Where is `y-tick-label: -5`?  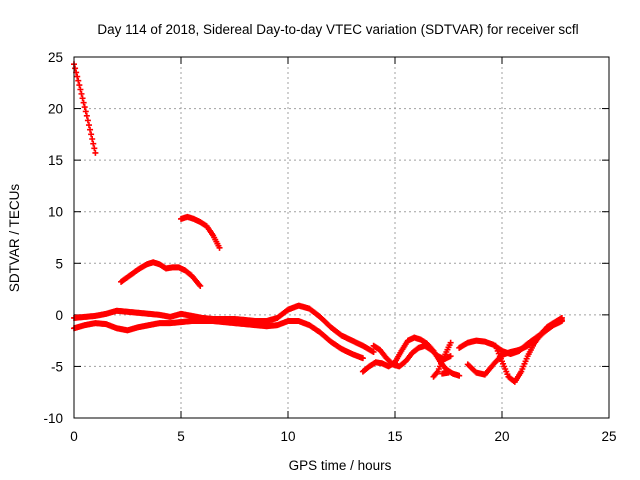 y-tick-label: -5 is located at coordinates (57, 366).